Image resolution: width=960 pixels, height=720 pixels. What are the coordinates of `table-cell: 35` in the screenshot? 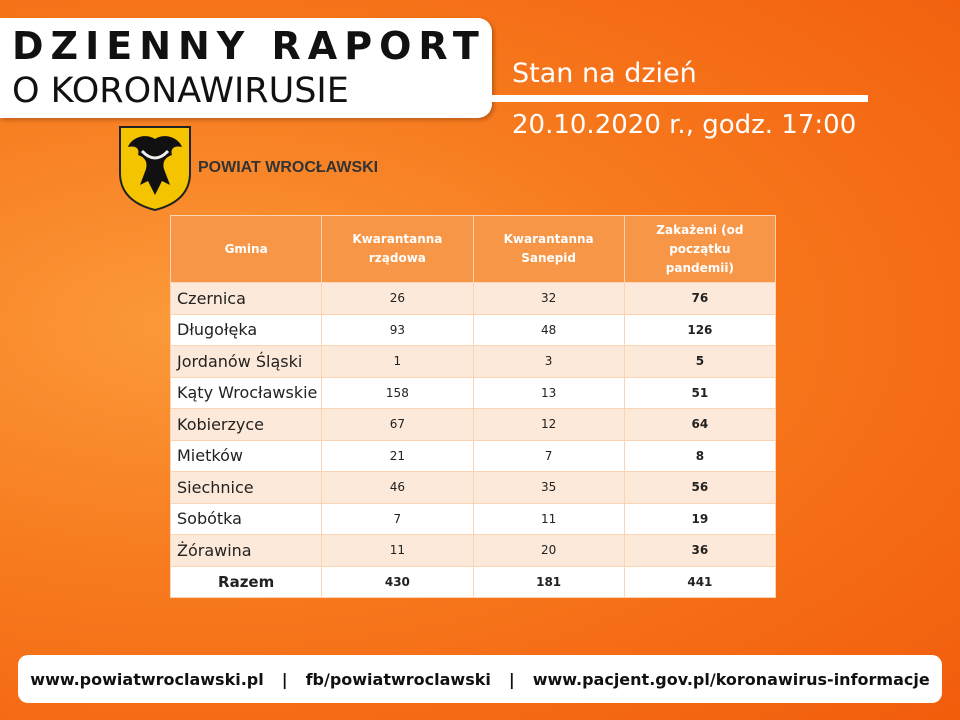 It's located at (548, 487).